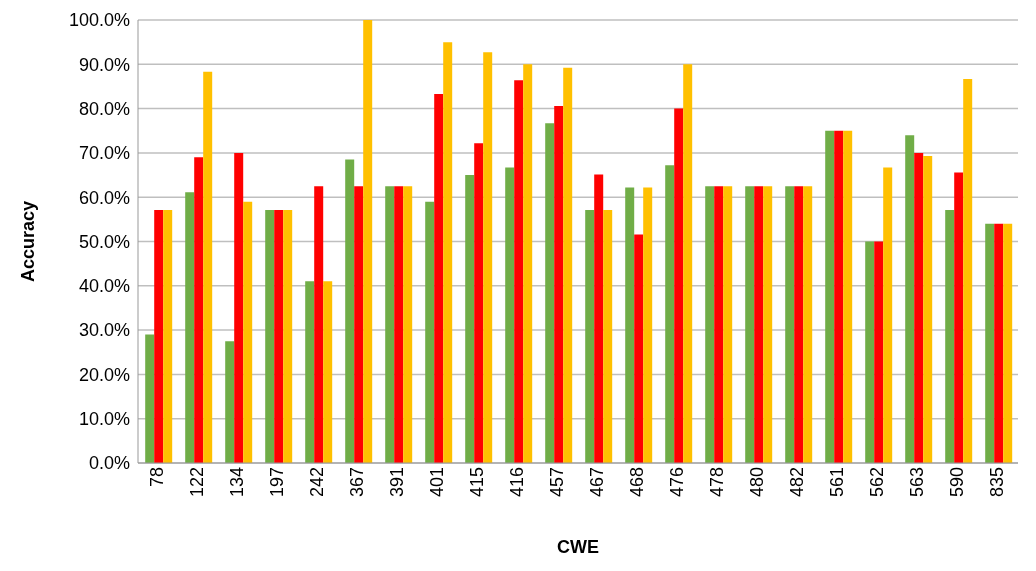  What do you see at coordinates (99, 20) in the screenshot?
I see `y-tick-label: 100.0%` at bounding box center [99, 20].